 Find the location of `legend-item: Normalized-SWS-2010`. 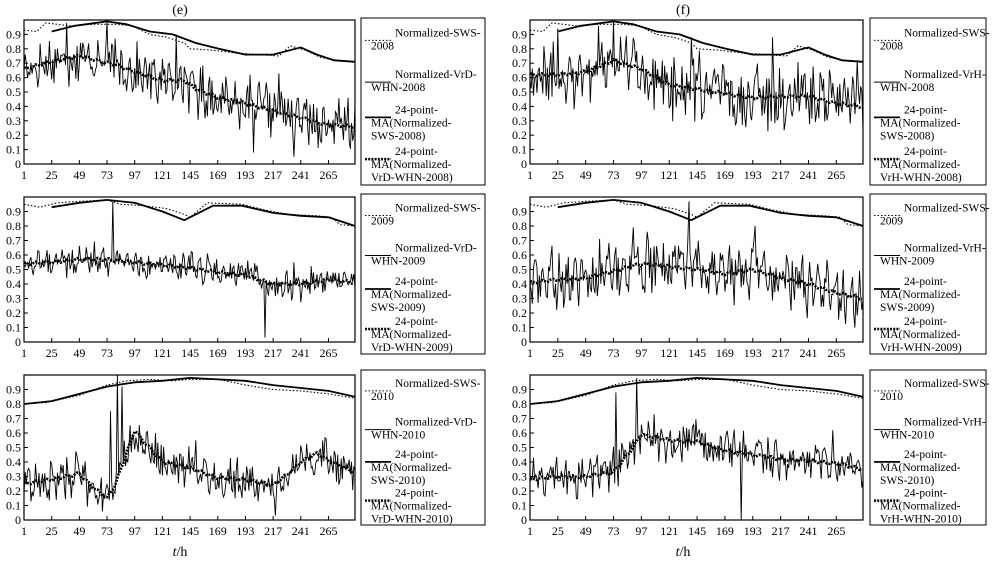

legend-item: Normalized-SWS-2010 is located at coordinates (423, 390).